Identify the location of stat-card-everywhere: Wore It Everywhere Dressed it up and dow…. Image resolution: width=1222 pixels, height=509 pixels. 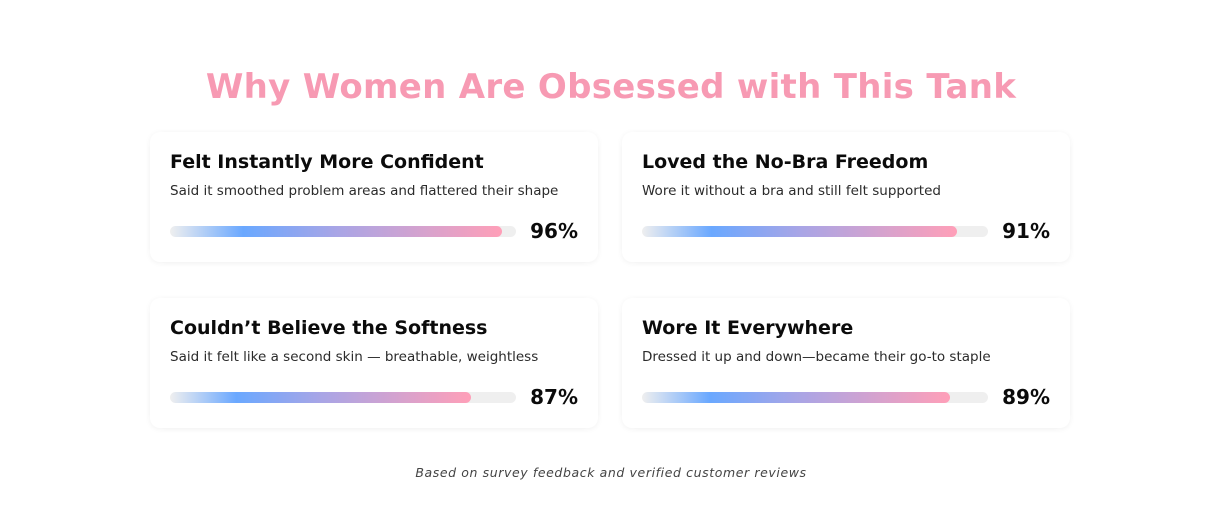
(846, 363).